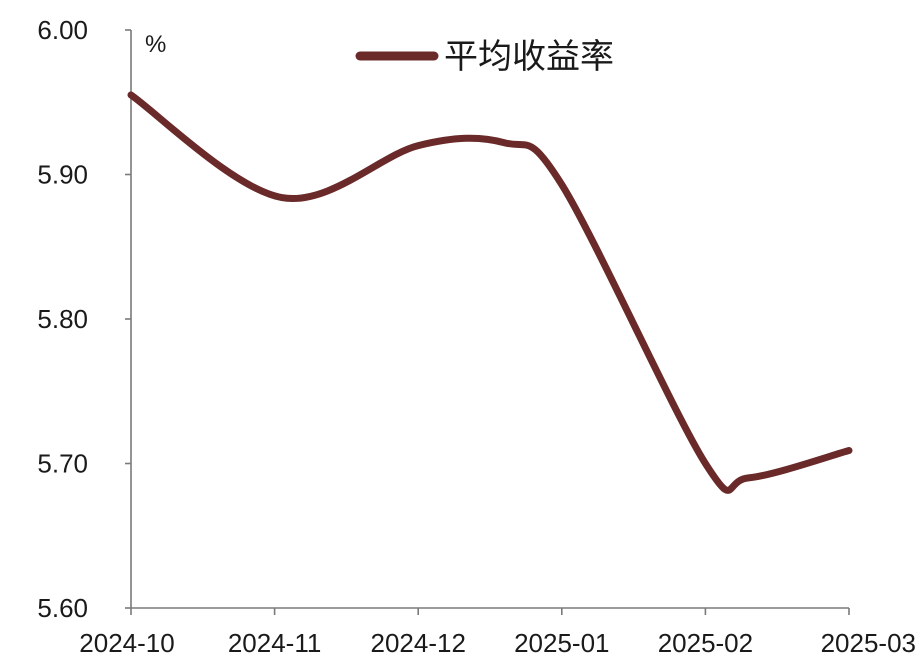  I want to click on x-tick-label: 2025-02, so click(705, 643).